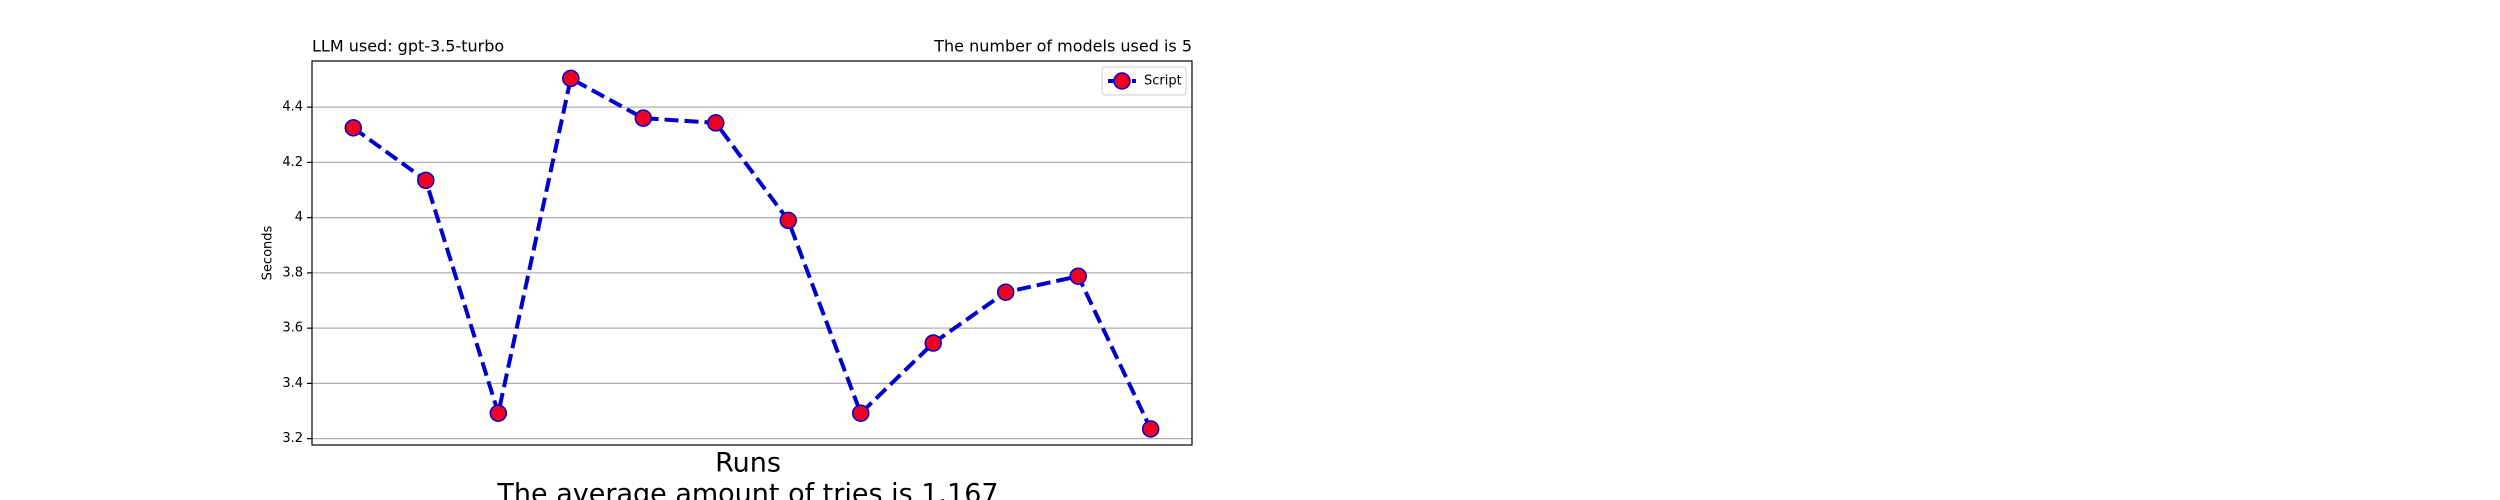 The image size is (2500, 500). What do you see at coordinates (292, 162) in the screenshot?
I see `y-tick-label: 4.2` at bounding box center [292, 162].